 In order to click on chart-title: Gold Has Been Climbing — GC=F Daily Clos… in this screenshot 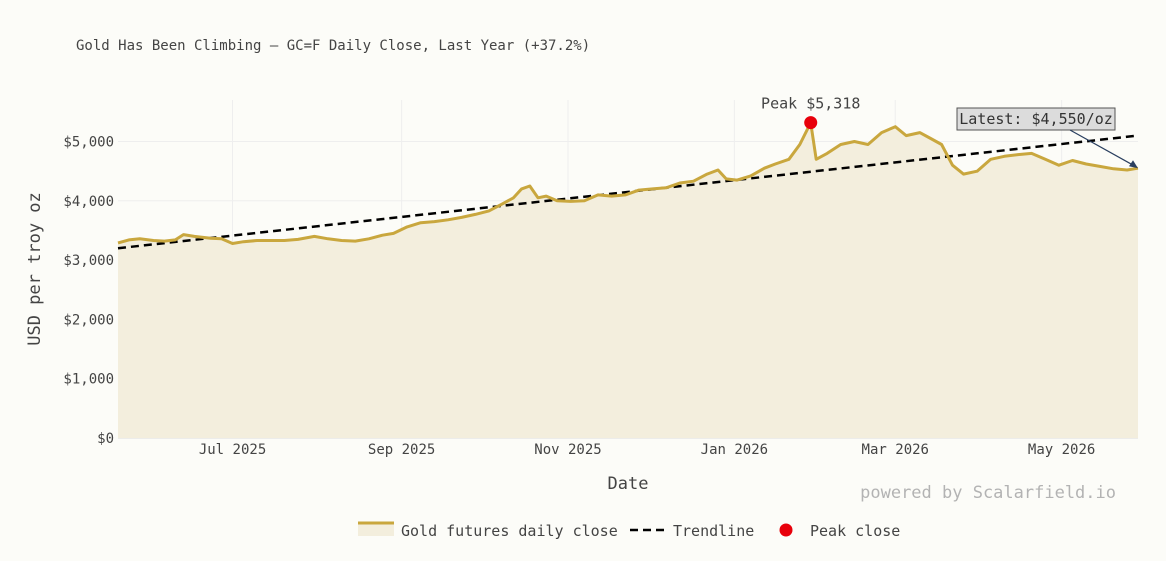, I will do `click(333, 46)`.